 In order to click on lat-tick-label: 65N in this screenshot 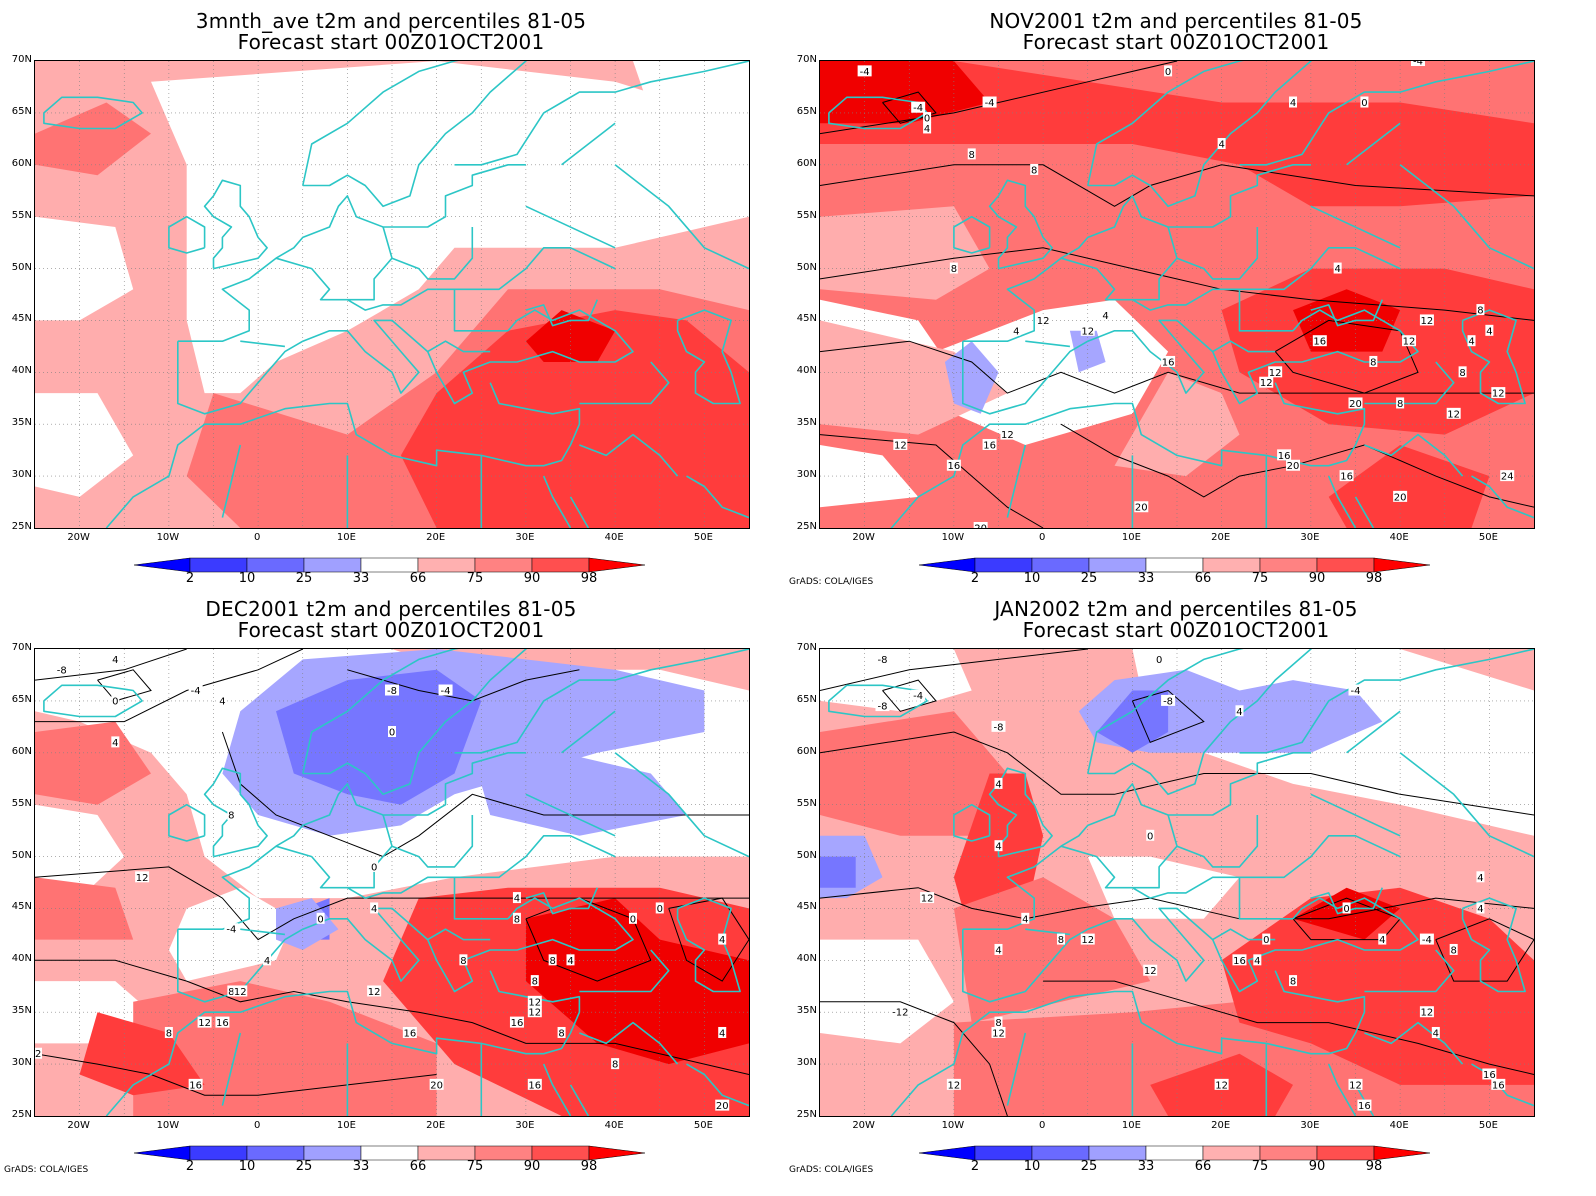, I will do `click(21, 699)`.